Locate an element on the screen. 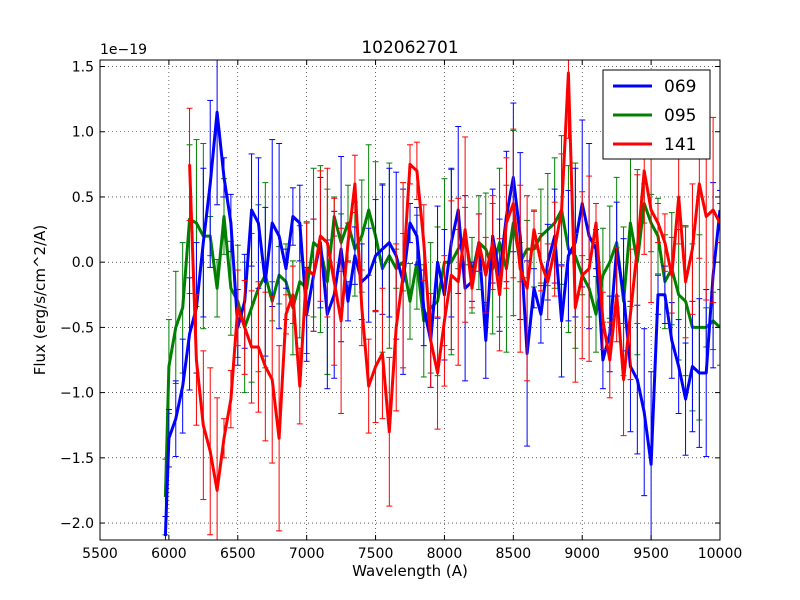  y-tick-label: −1.0 is located at coordinates (77, 394).